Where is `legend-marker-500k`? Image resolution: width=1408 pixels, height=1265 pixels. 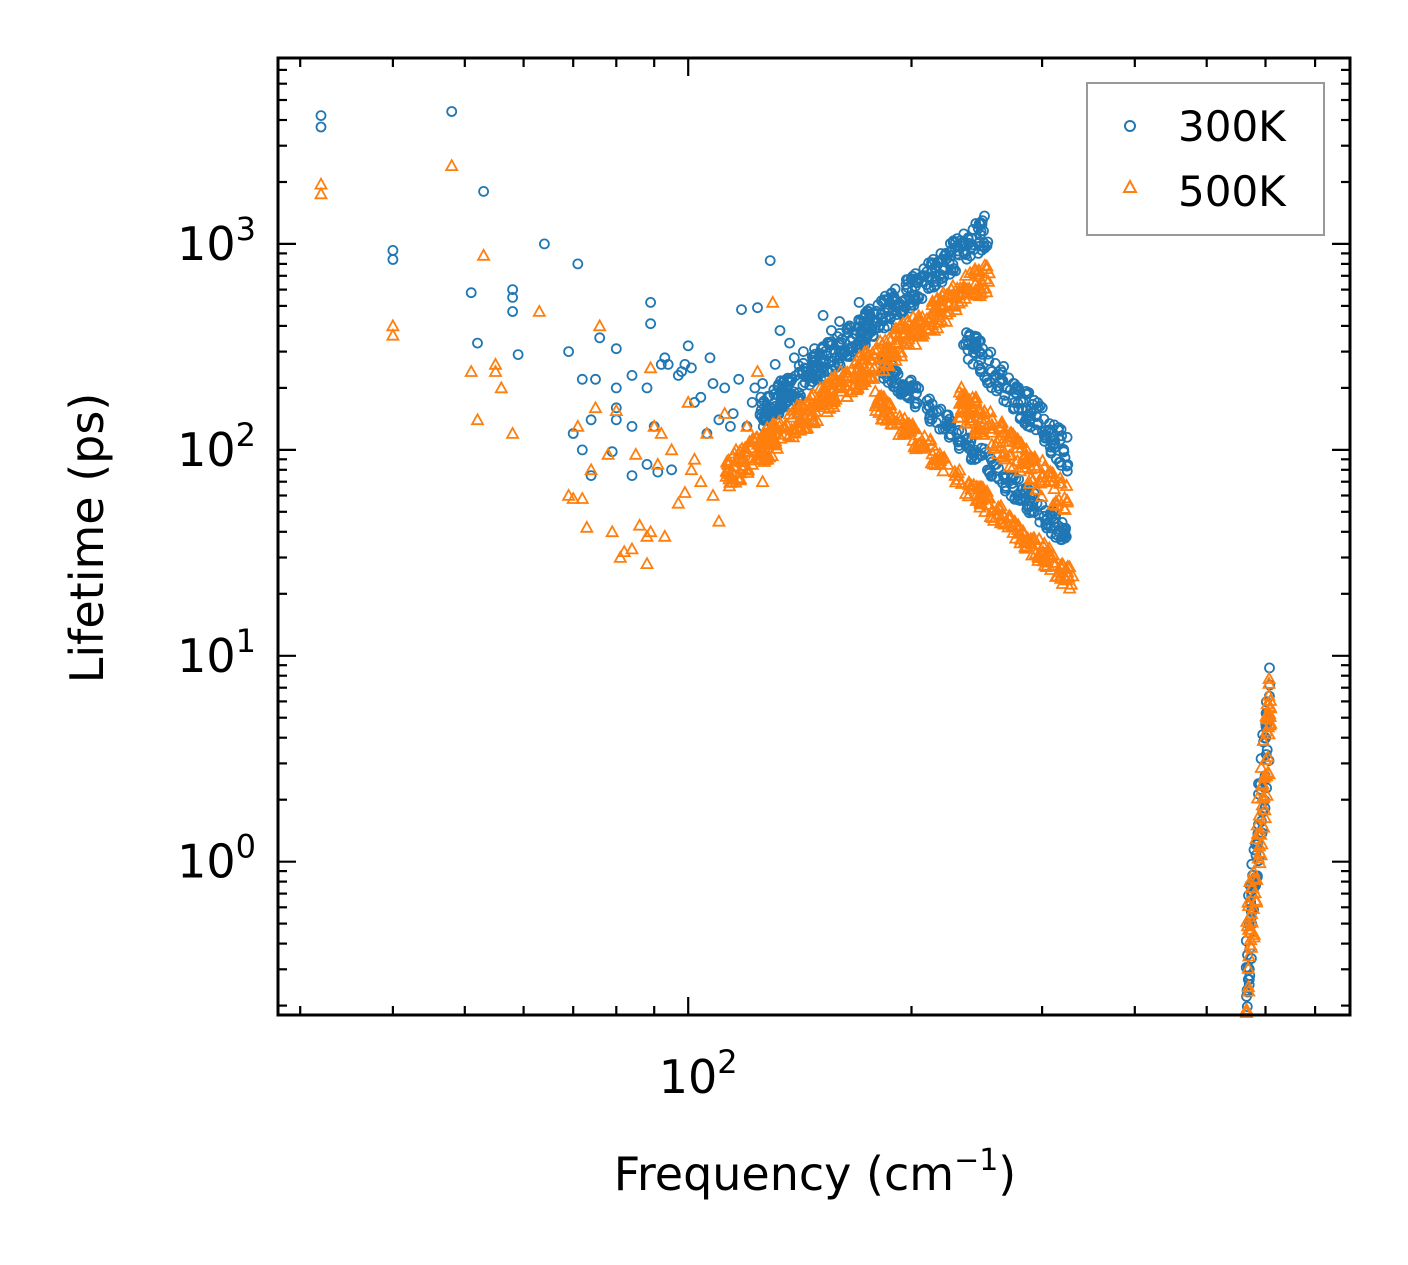 legend-marker-500k is located at coordinates (1130, 185).